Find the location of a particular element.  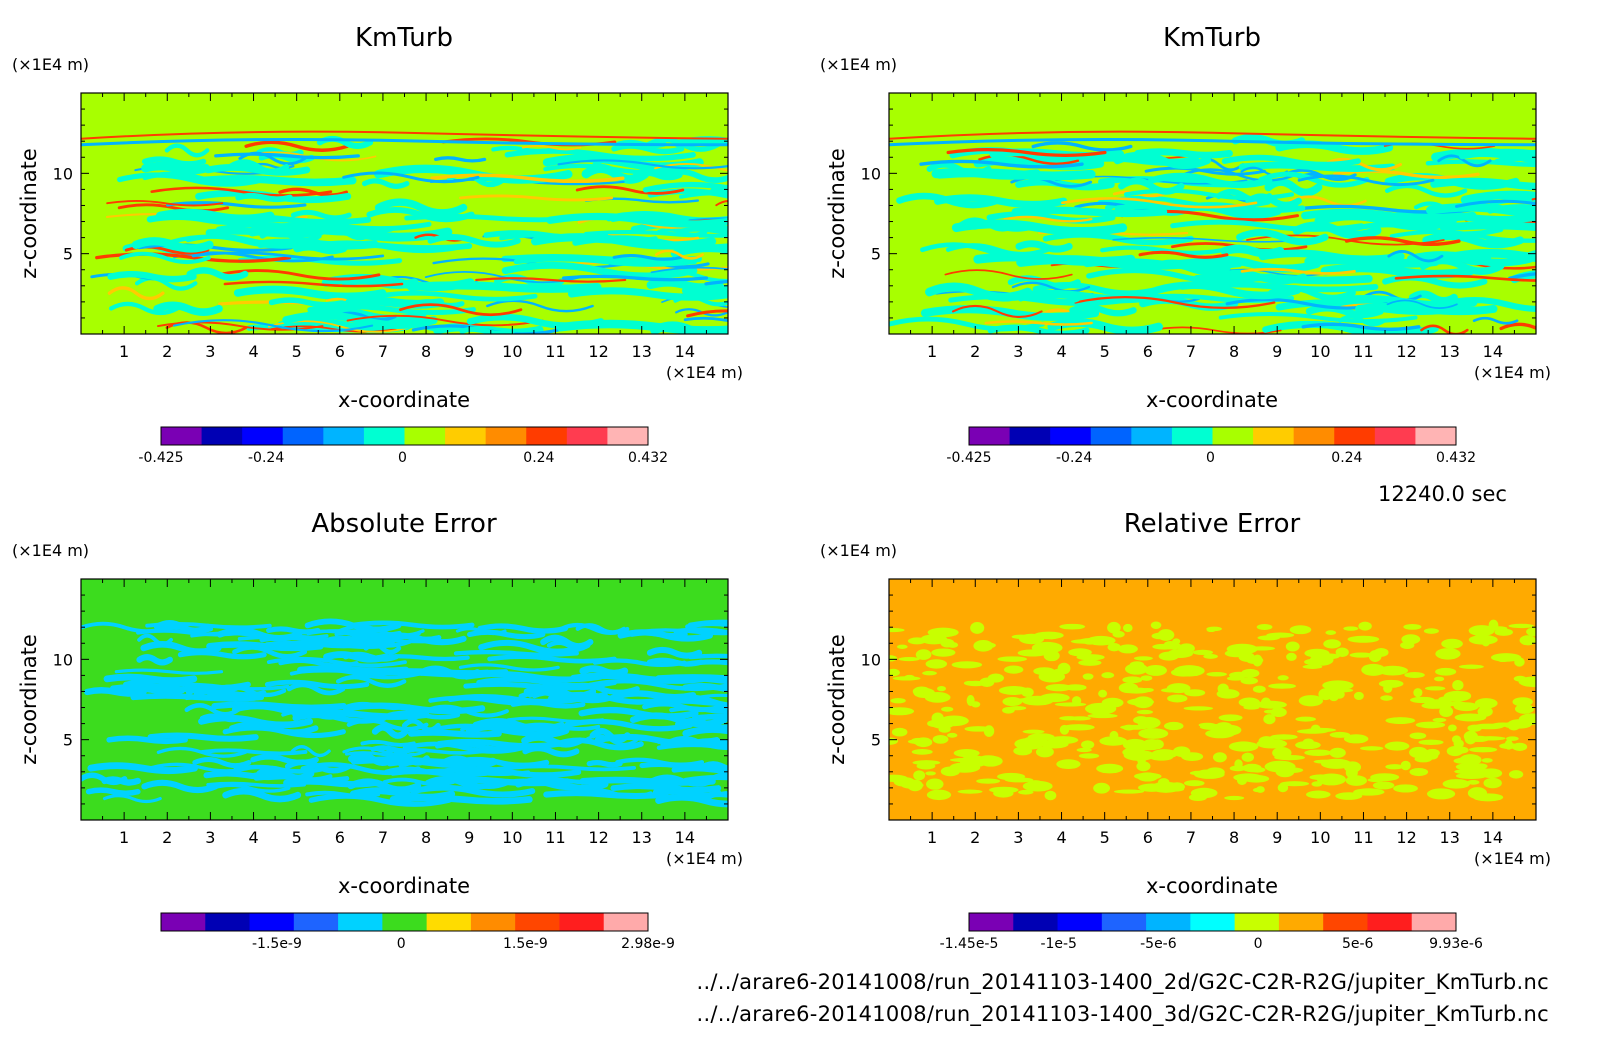

colorbar-tick-label: -5e-6 is located at coordinates (1158, 944).